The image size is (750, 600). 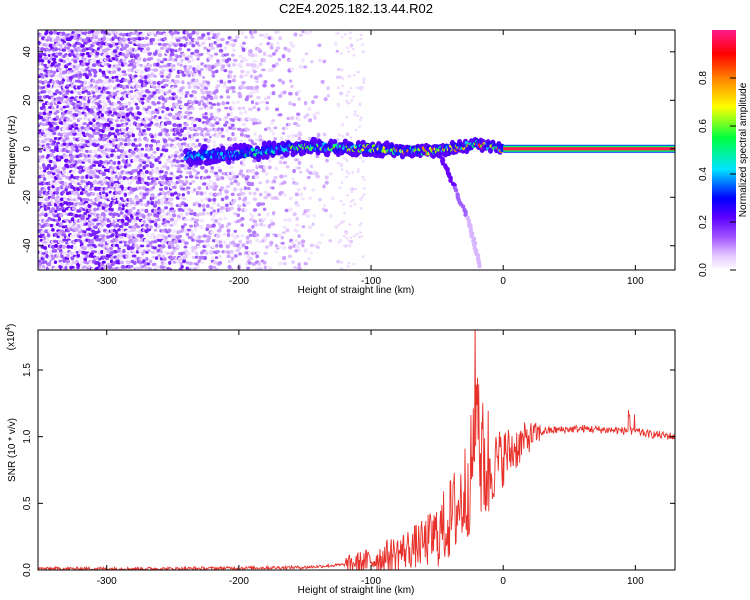 What do you see at coordinates (27, 100) in the screenshot?
I see `y-tick-label: 20` at bounding box center [27, 100].